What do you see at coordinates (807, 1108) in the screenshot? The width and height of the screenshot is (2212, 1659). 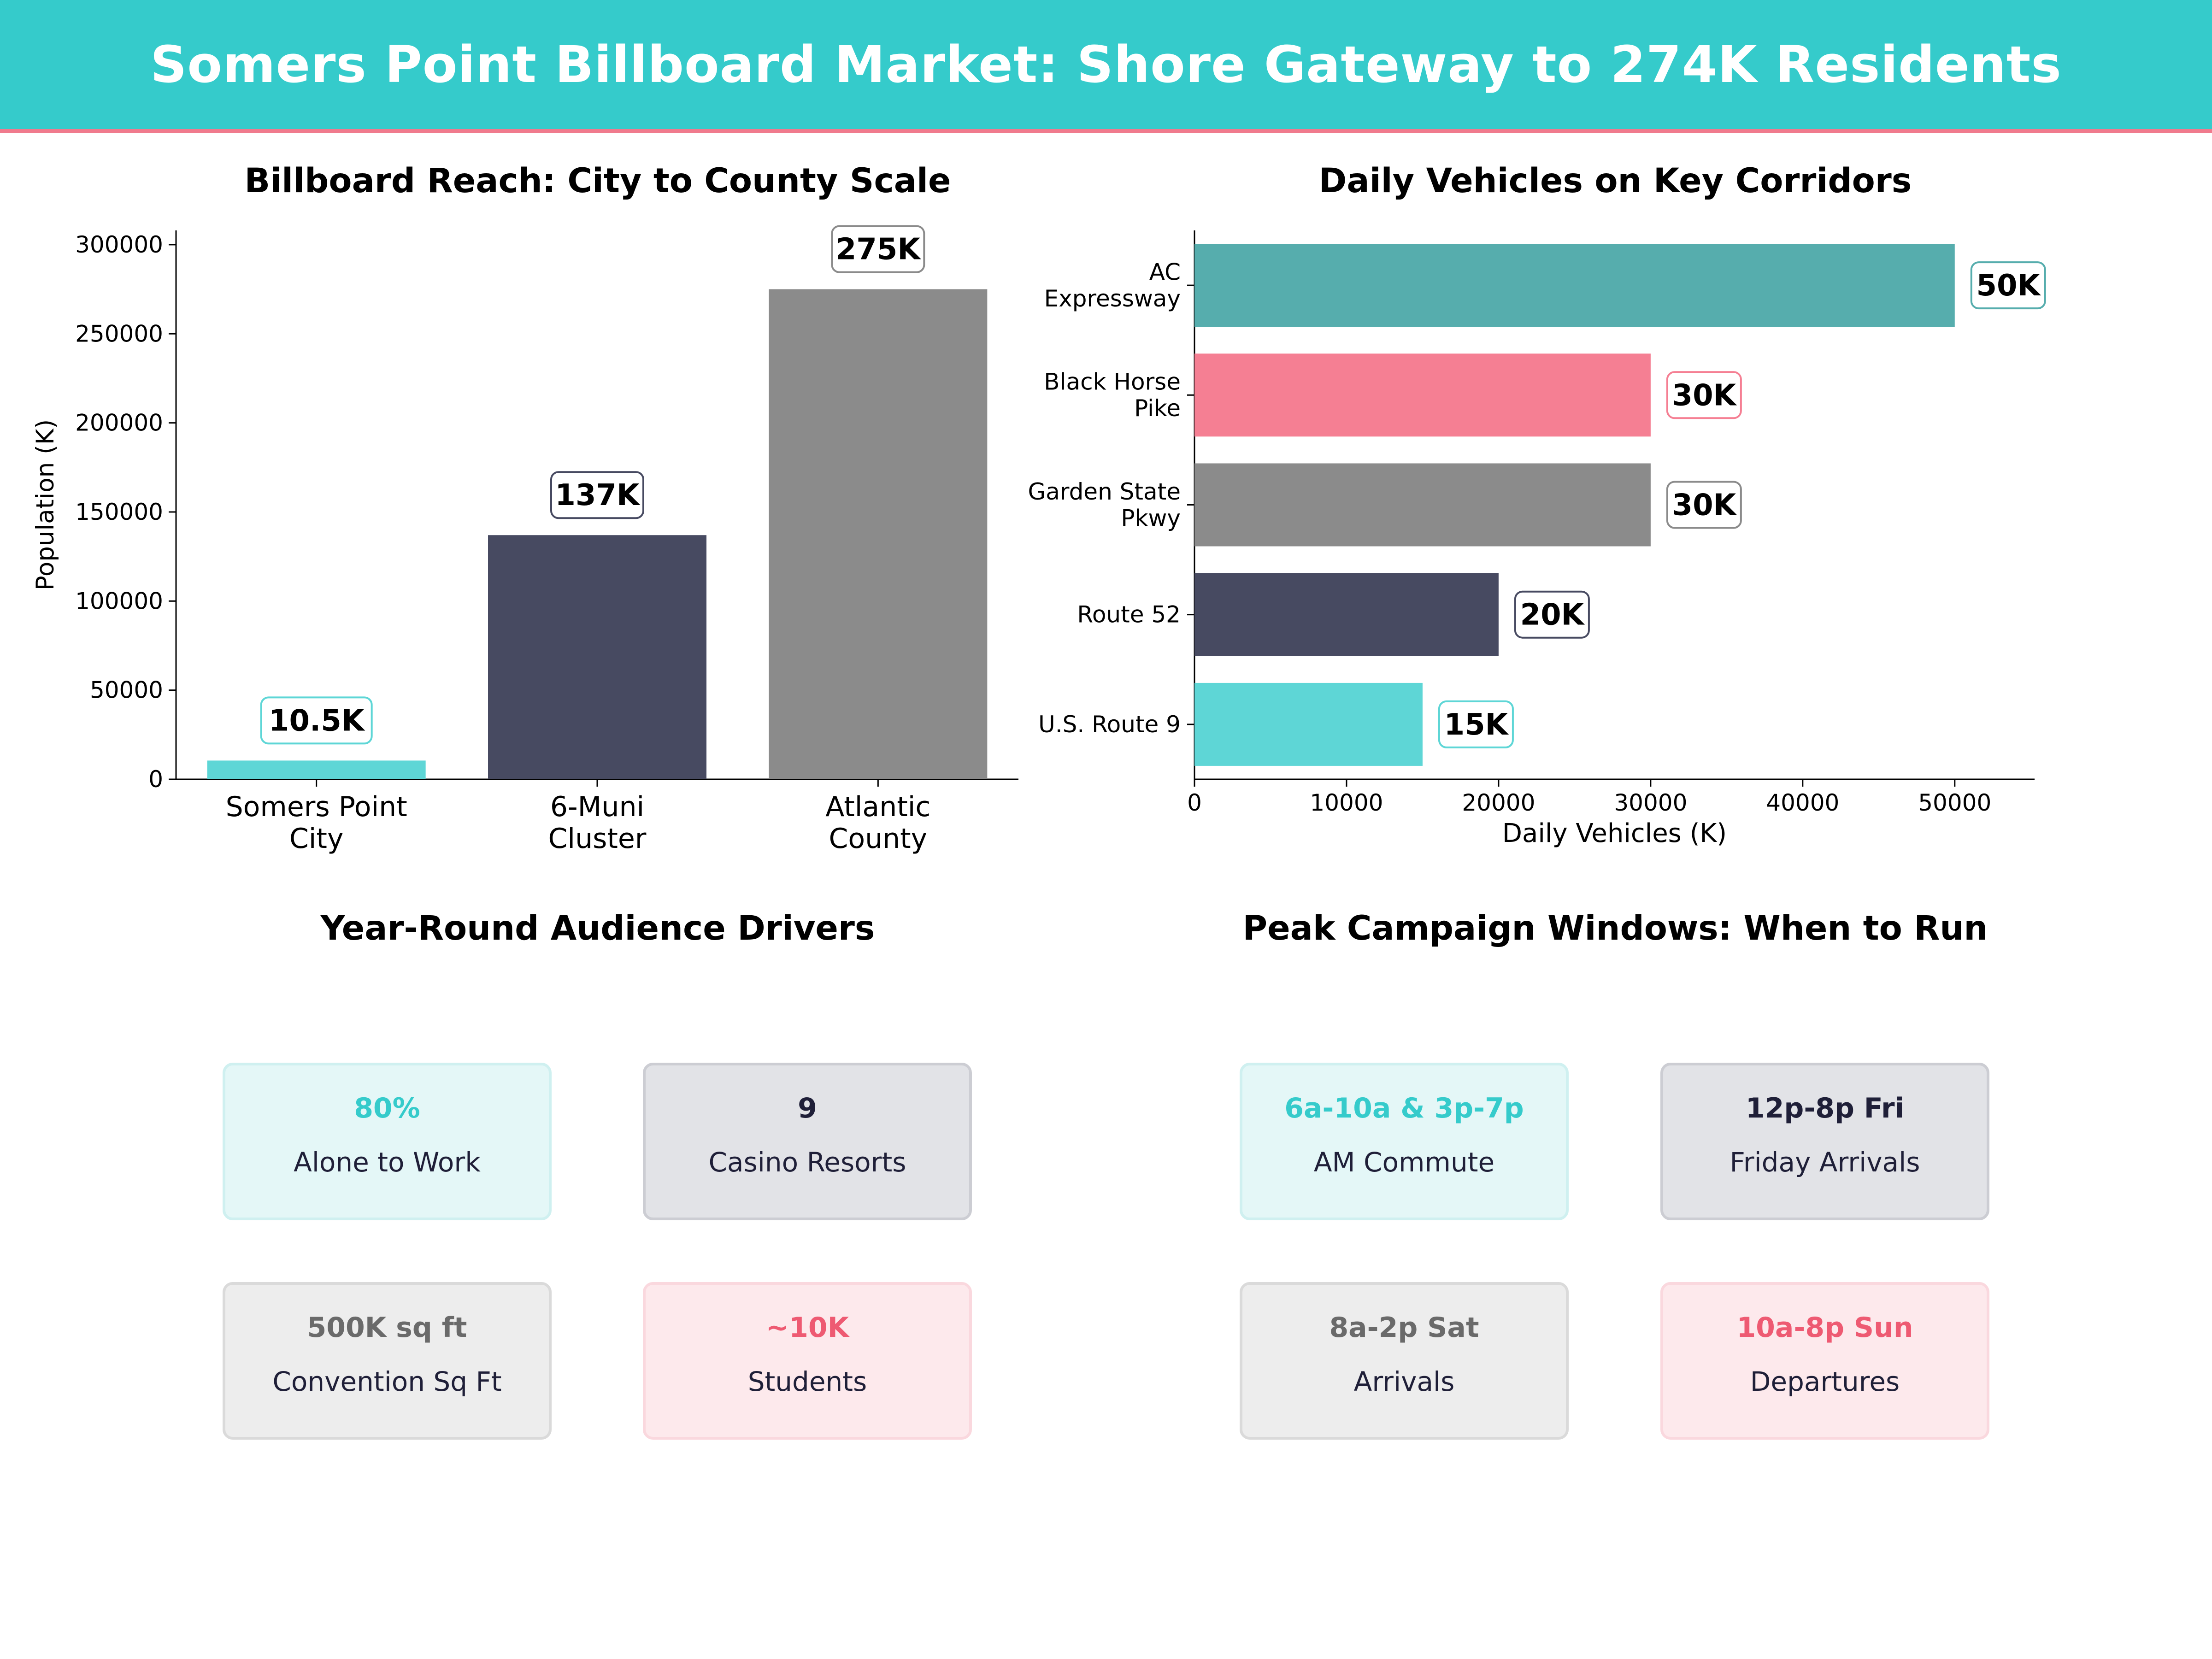 I see `driver-value: 9` at bounding box center [807, 1108].